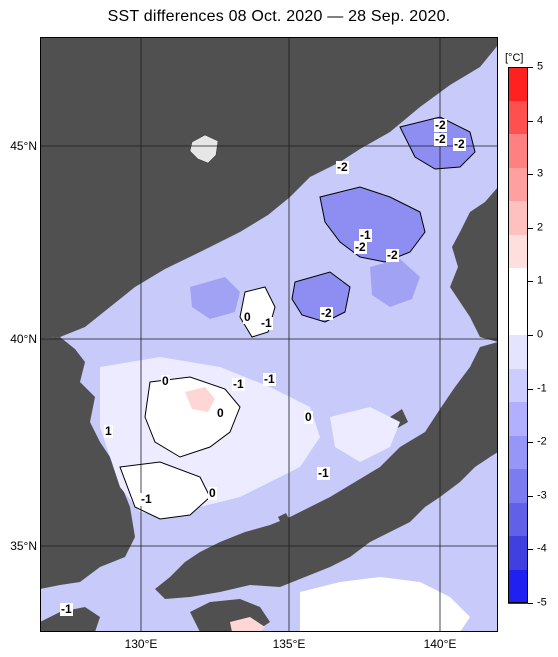 The height and width of the screenshot is (657, 558). What do you see at coordinates (542, 548) in the screenshot?
I see `colorbar-tick-label: -4` at bounding box center [542, 548].